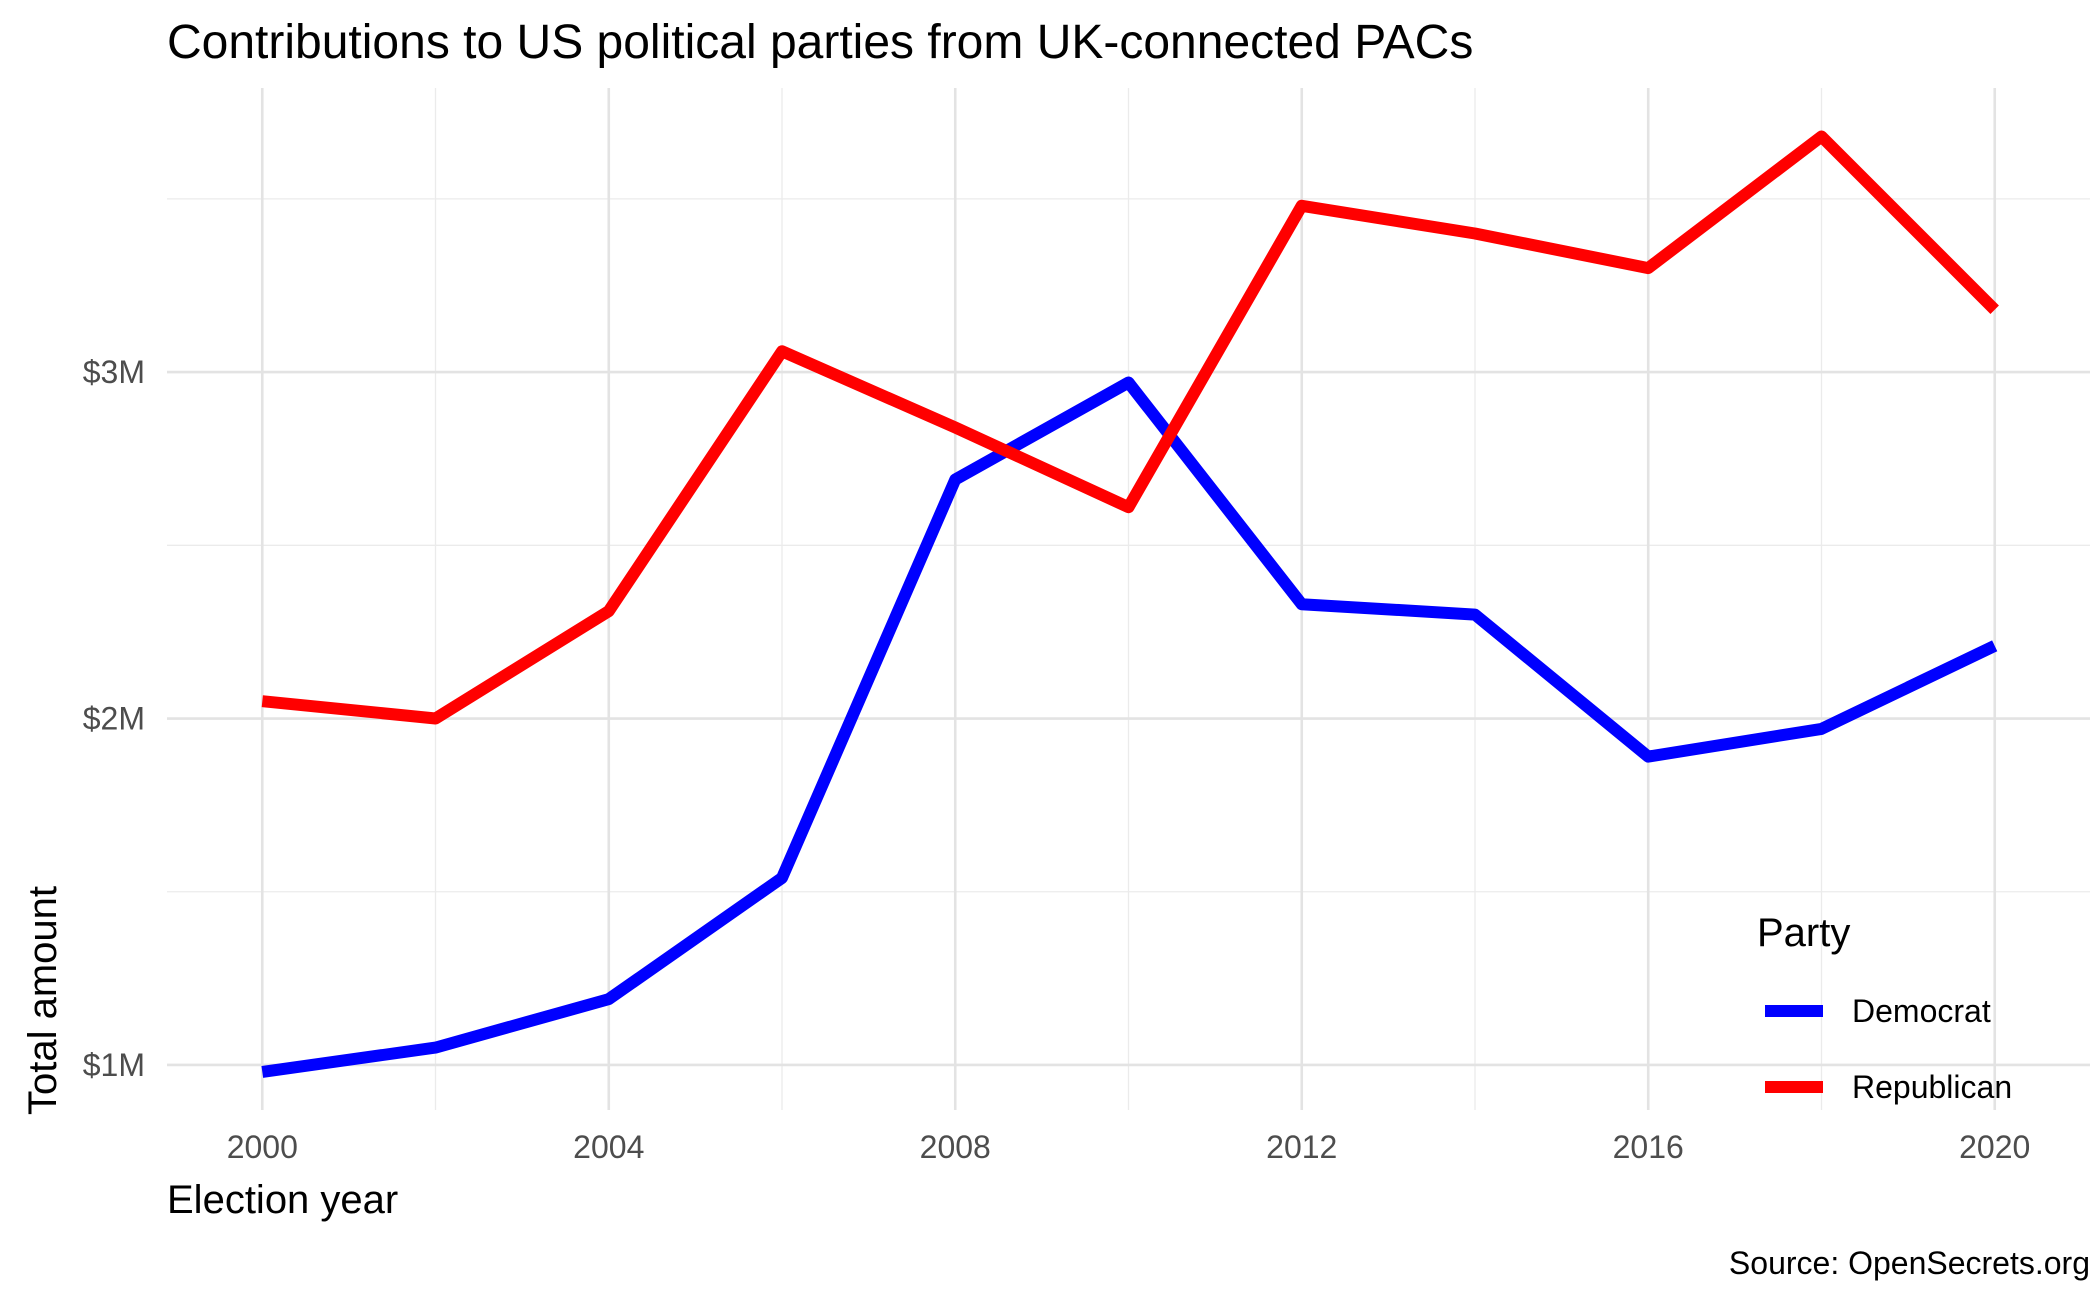 The height and width of the screenshot is (1297, 2100). Describe the element at coordinates (1932, 1087) in the screenshot. I see `legend-label-republican: Republican` at that location.